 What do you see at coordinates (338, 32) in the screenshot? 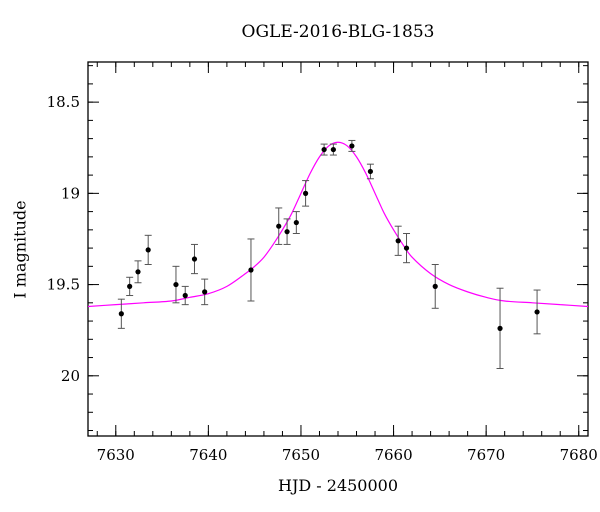
I see `chart-title: OGLE-2016-BLG-1853` at bounding box center [338, 32].